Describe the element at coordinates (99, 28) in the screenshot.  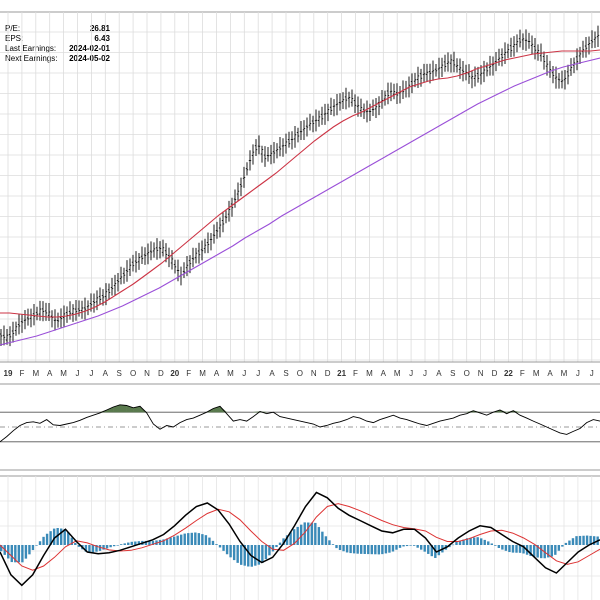
I see `stat-value: 26.81` at that location.